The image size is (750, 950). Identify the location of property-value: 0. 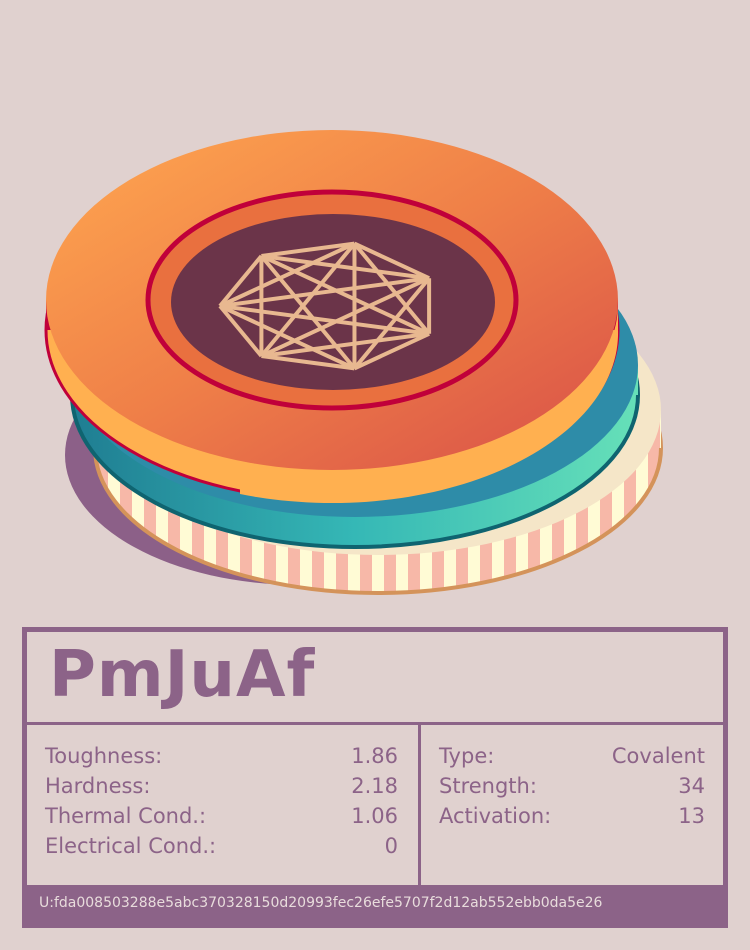
(391, 846).